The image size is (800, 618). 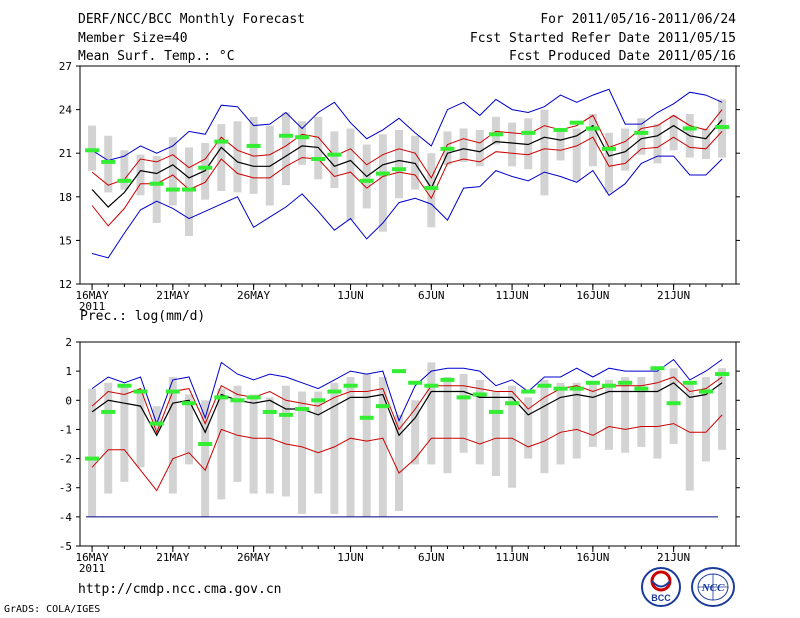 I want to click on y-tick-label: 2, so click(x=68, y=342).